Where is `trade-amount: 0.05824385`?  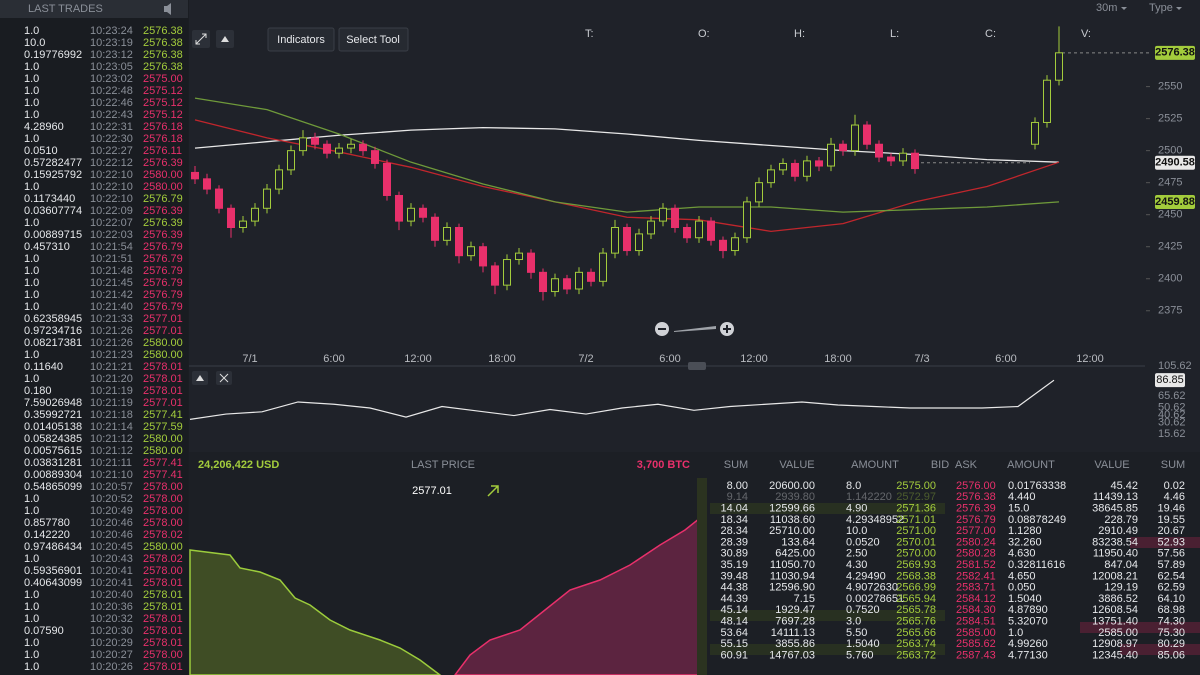 trade-amount: 0.05824385 is located at coordinates (53, 439).